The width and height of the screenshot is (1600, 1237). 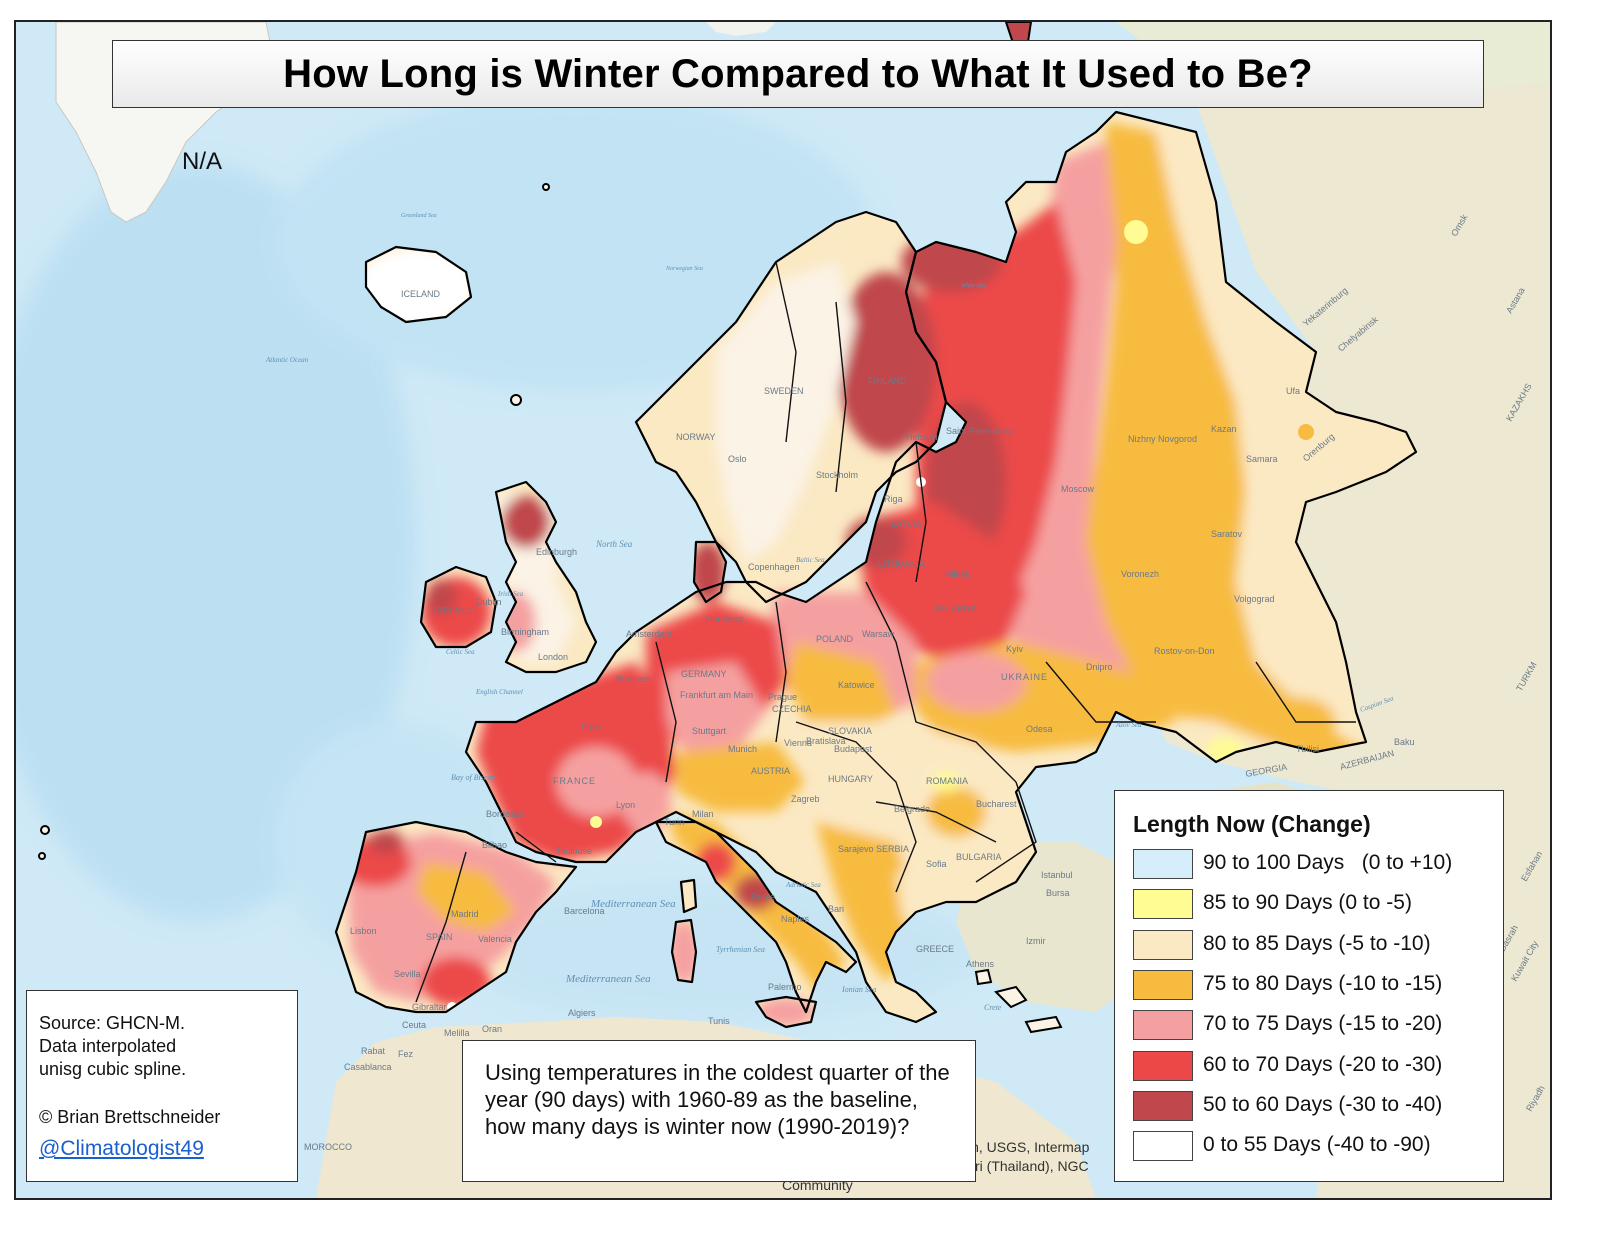 What do you see at coordinates (892, 849) in the screenshot?
I see `label-serbia: SERBIA` at bounding box center [892, 849].